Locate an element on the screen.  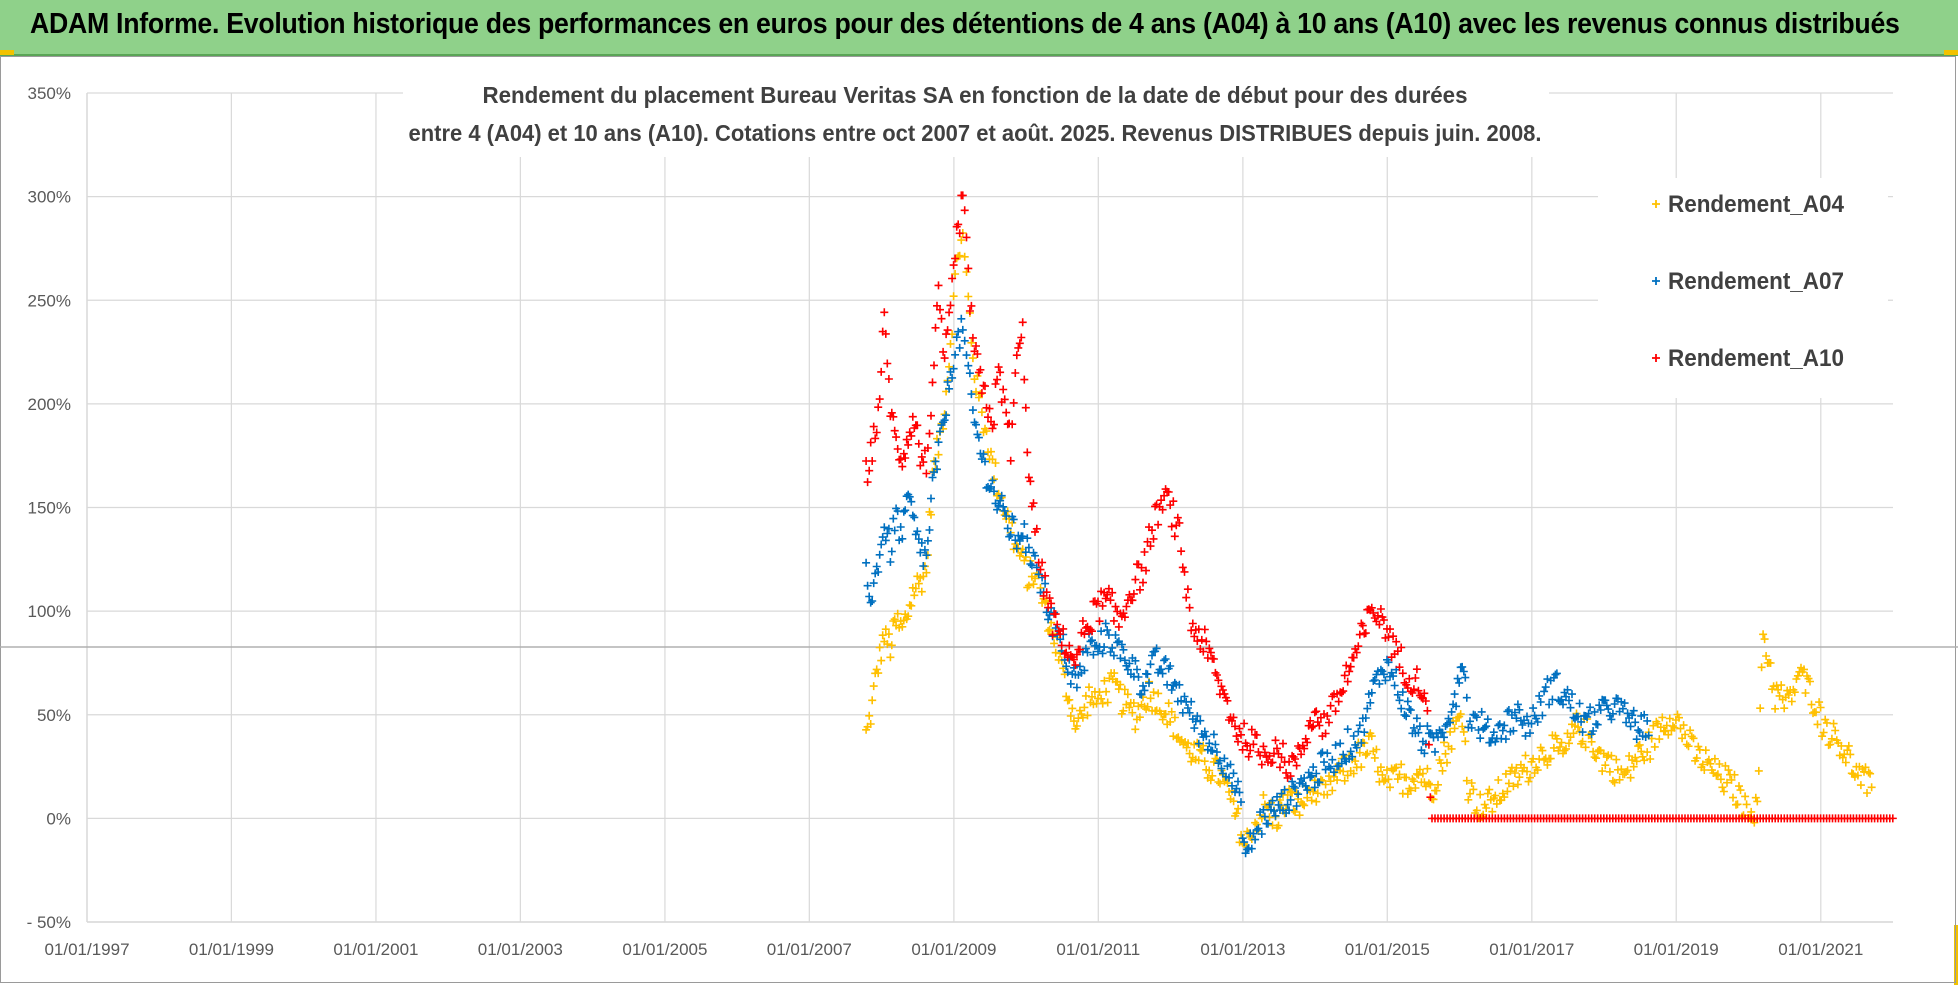
y-tick-label: 200% is located at coordinates (49, 404).